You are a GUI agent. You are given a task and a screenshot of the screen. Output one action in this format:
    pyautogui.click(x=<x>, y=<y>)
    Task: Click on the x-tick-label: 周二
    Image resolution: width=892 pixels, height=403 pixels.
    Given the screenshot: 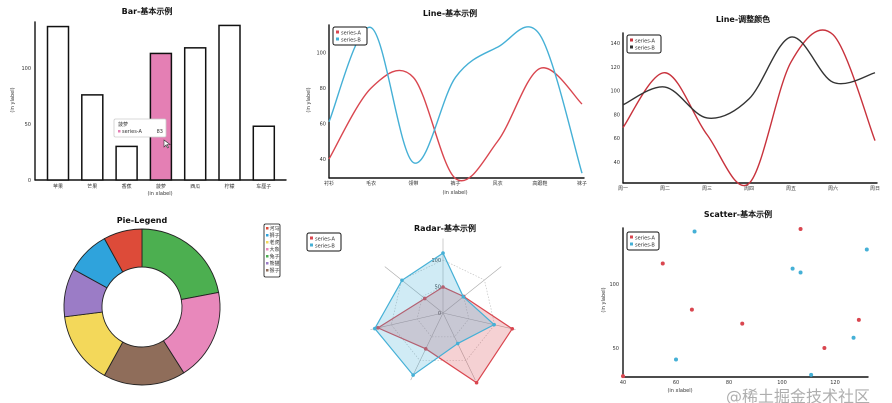 What is the action you would take?
    pyautogui.click(x=665, y=189)
    